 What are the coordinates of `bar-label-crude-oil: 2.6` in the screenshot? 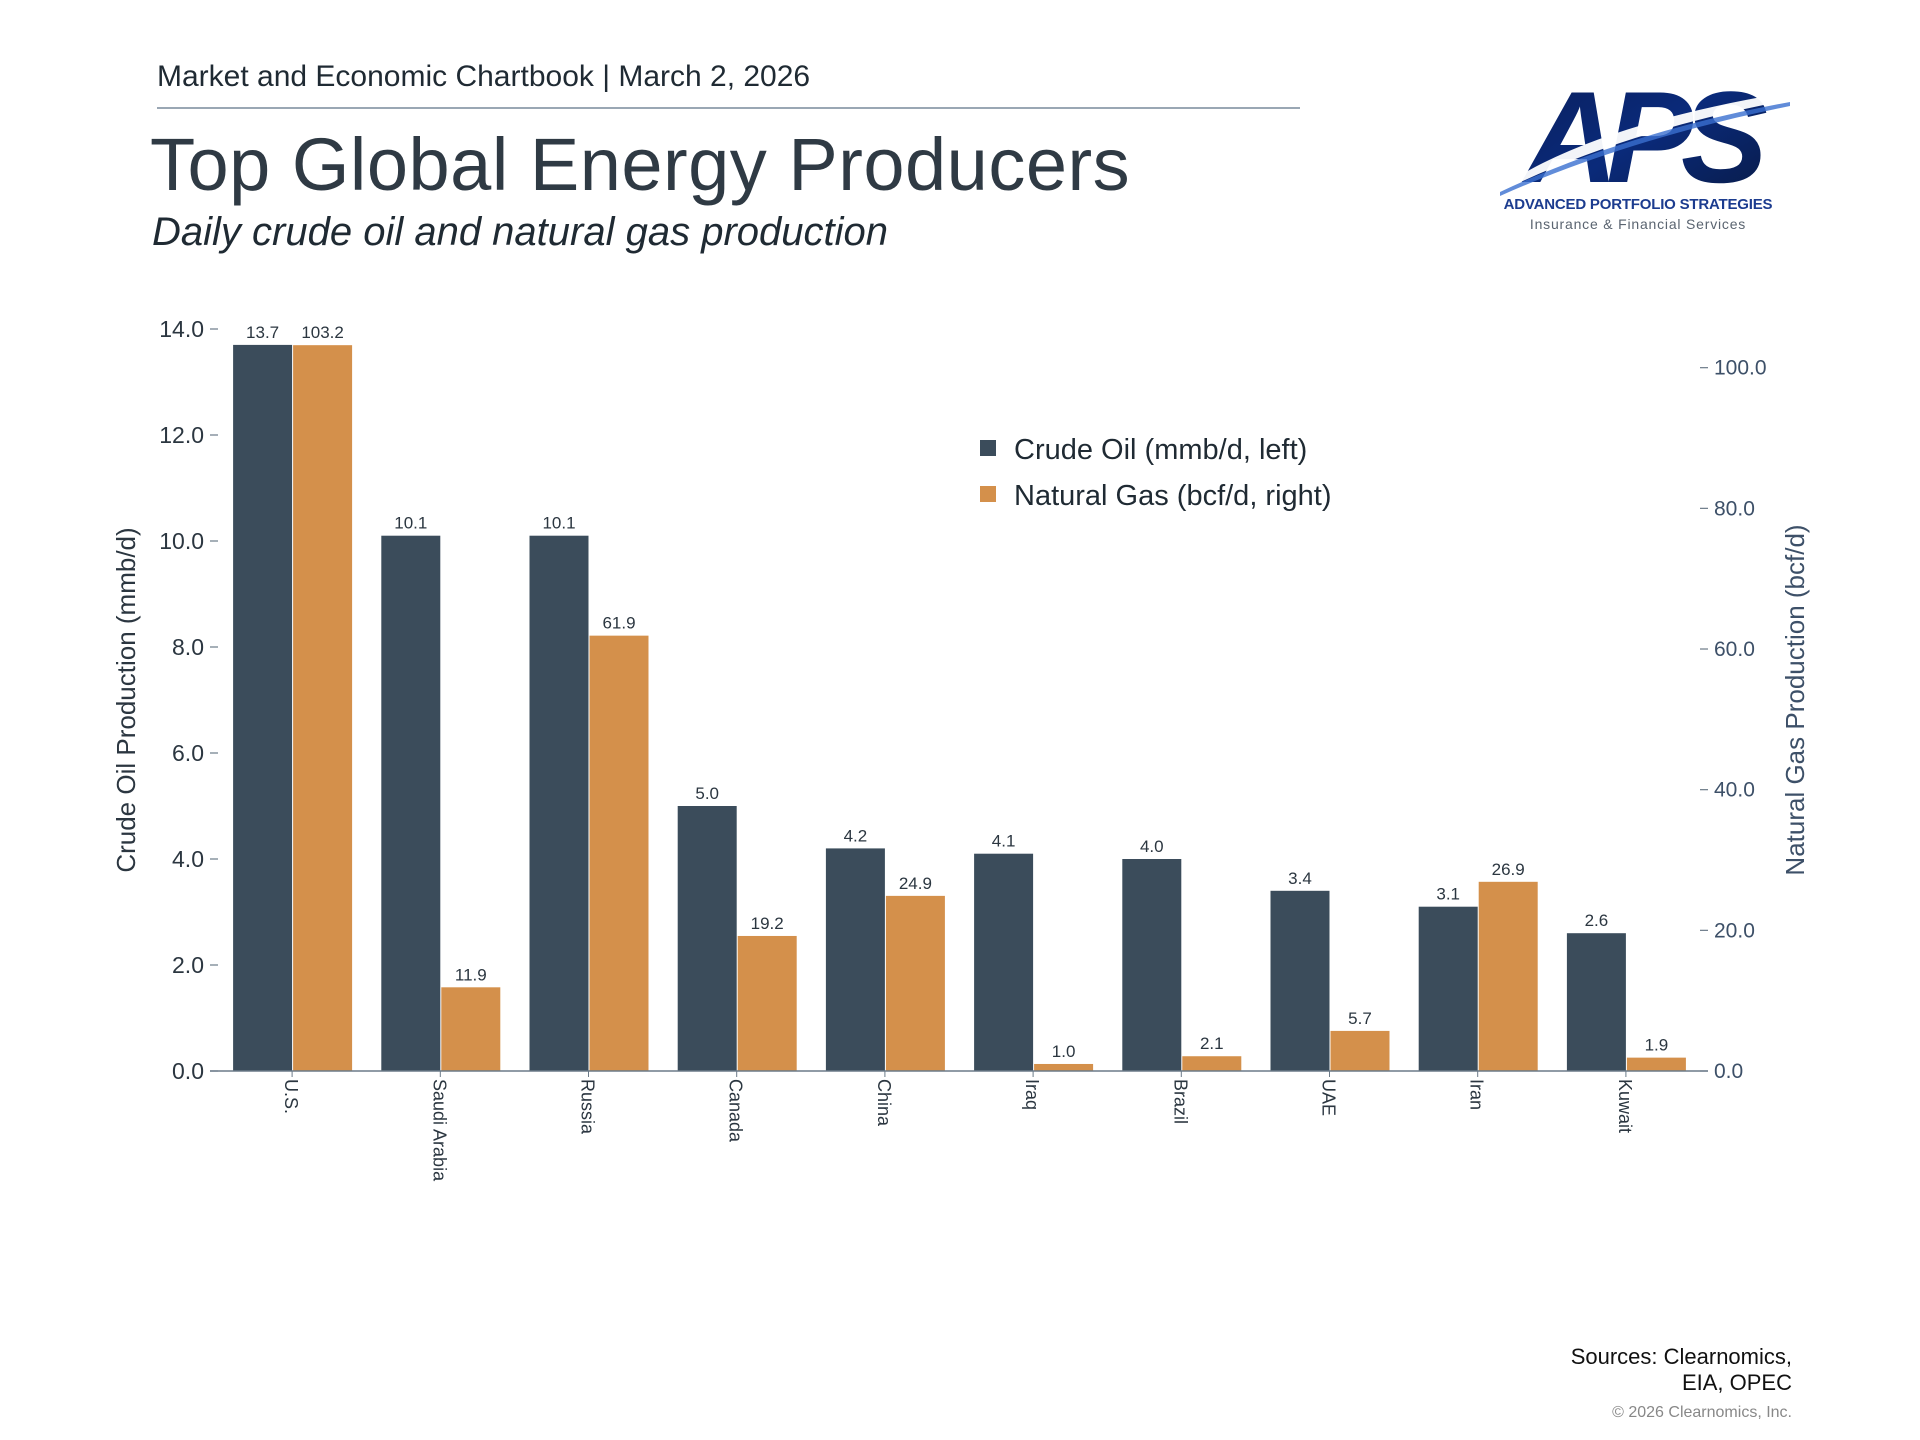 It's located at (1597, 920).